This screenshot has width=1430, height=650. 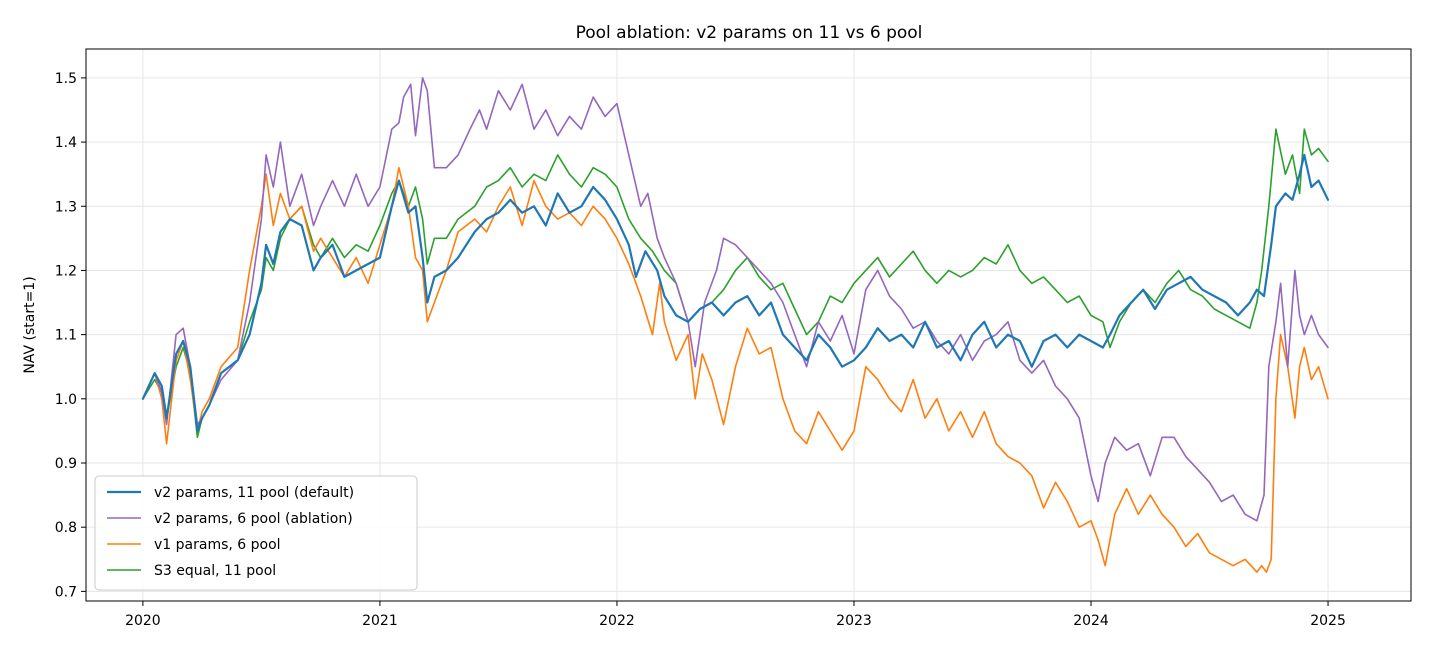 What do you see at coordinates (143, 621) in the screenshot?
I see `x-tick-label: 2020` at bounding box center [143, 621].